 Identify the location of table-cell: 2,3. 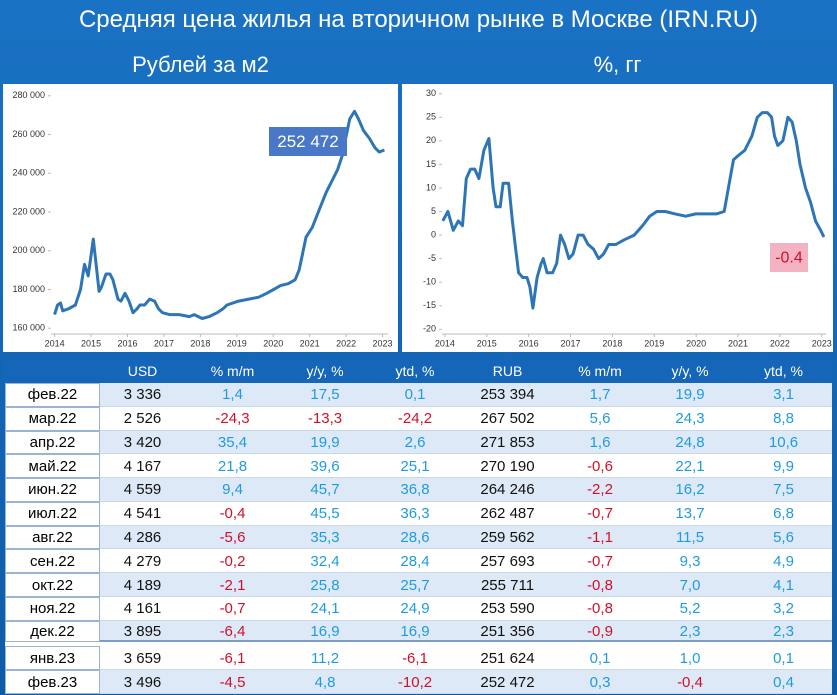
(690, 632).